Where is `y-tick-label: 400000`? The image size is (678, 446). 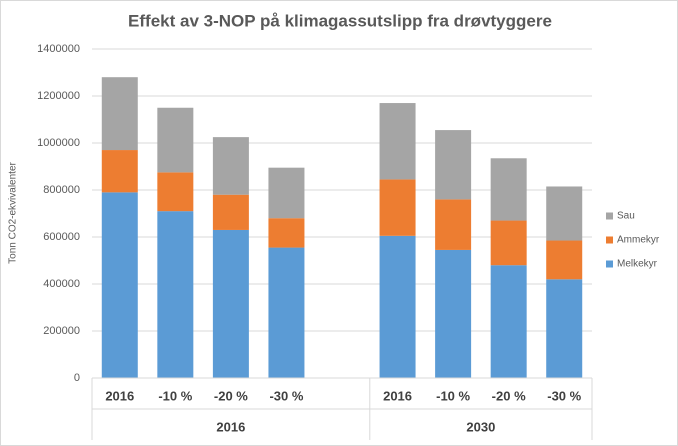
y-tick-label: 400000 is located at coordinates (61, 284).